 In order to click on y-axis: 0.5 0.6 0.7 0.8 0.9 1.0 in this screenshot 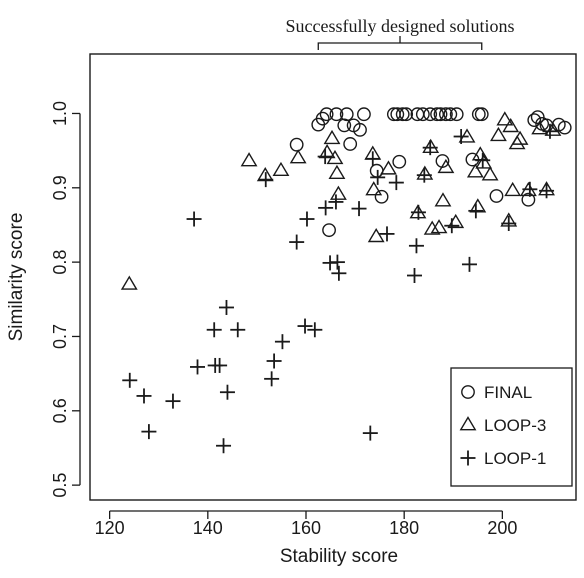, I will do `click(65, 299)`.